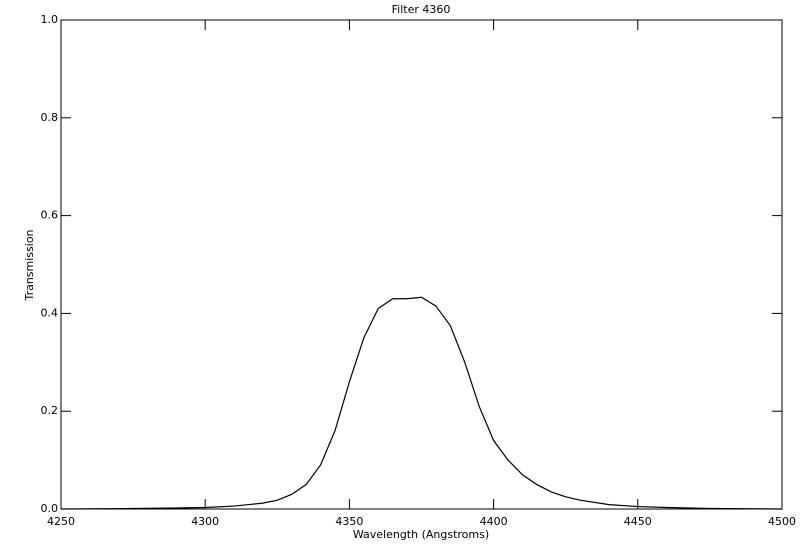  Describe the element at coordinates (50, 410) in the screenshot. I see `y-tick-label: 0.2` at that location.